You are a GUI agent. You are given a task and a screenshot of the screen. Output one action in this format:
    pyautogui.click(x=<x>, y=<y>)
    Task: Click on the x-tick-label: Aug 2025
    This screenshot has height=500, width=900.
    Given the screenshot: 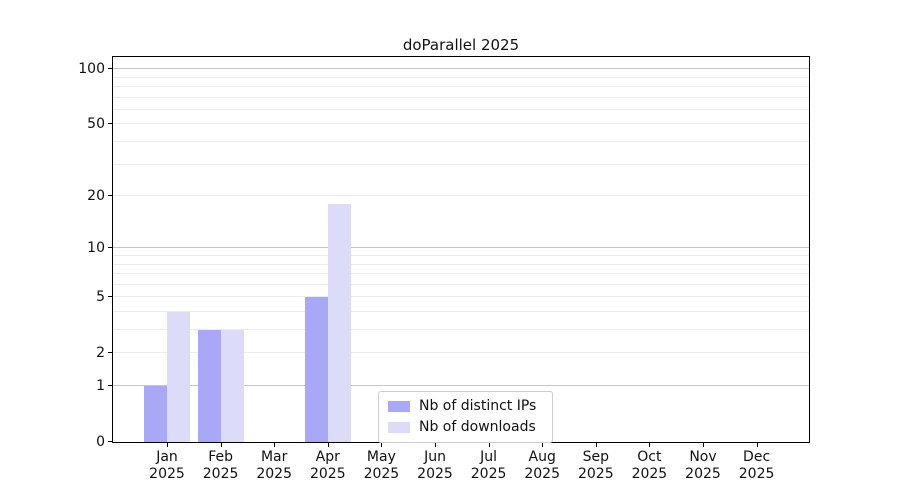 What is the action you would take?
    pyautogui.click(x=542, y=466)
    